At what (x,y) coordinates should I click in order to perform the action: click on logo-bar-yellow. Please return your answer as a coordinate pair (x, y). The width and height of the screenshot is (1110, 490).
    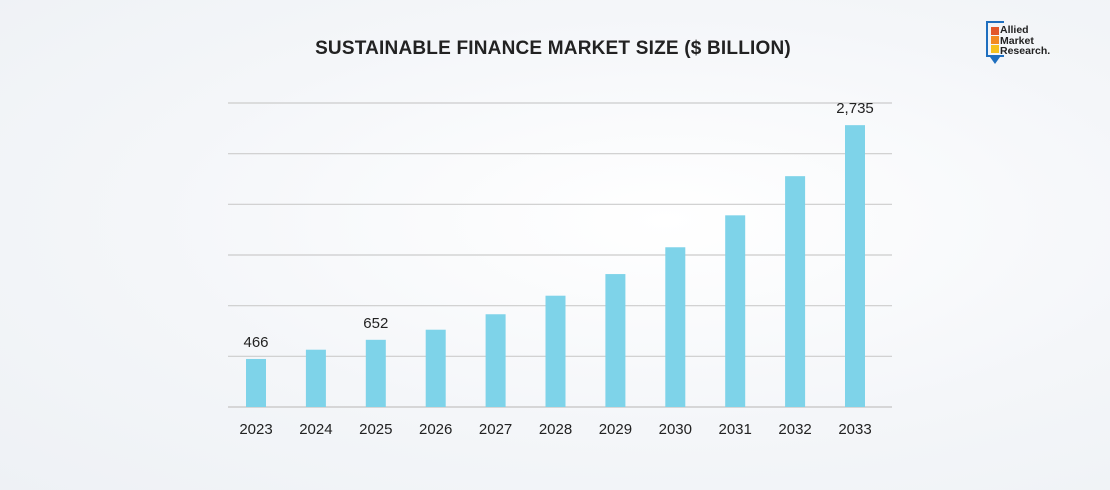
    Looking at the image, I should click on (995, 49).